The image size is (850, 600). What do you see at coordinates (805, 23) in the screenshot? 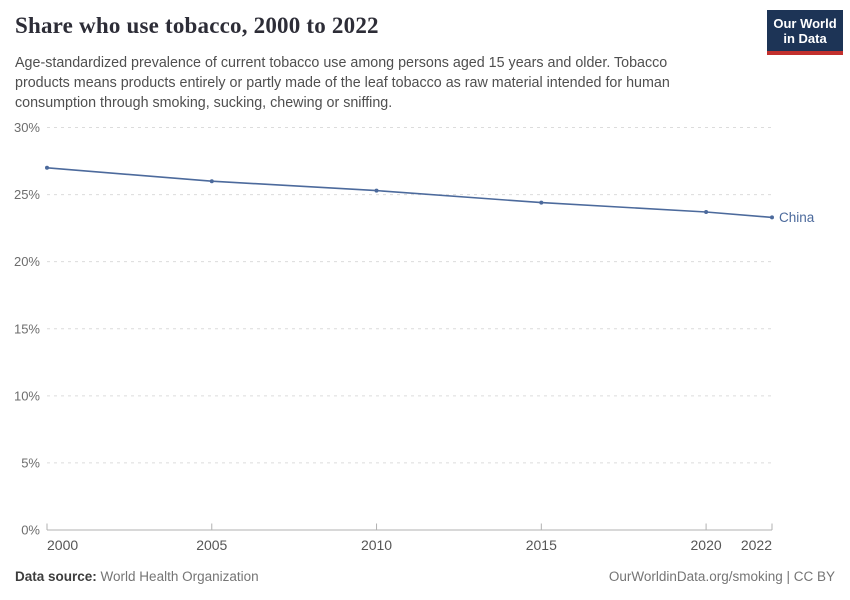
I see `logo-line-1: Our World` at bounding box center [805, 23].